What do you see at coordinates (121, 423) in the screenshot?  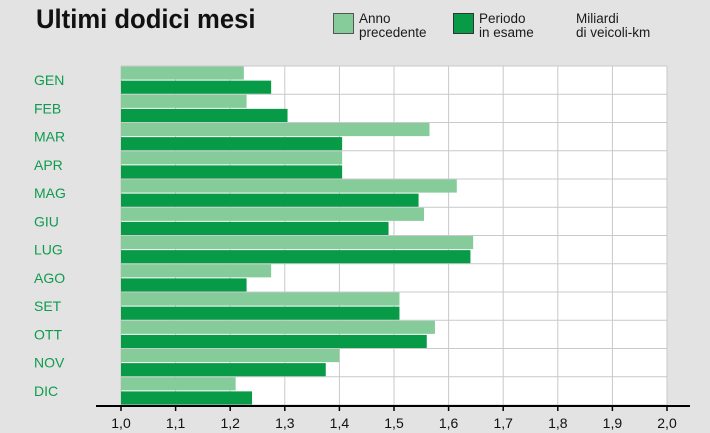 I see `x-tick-label: 1,0` at bounding box center [121, 423].